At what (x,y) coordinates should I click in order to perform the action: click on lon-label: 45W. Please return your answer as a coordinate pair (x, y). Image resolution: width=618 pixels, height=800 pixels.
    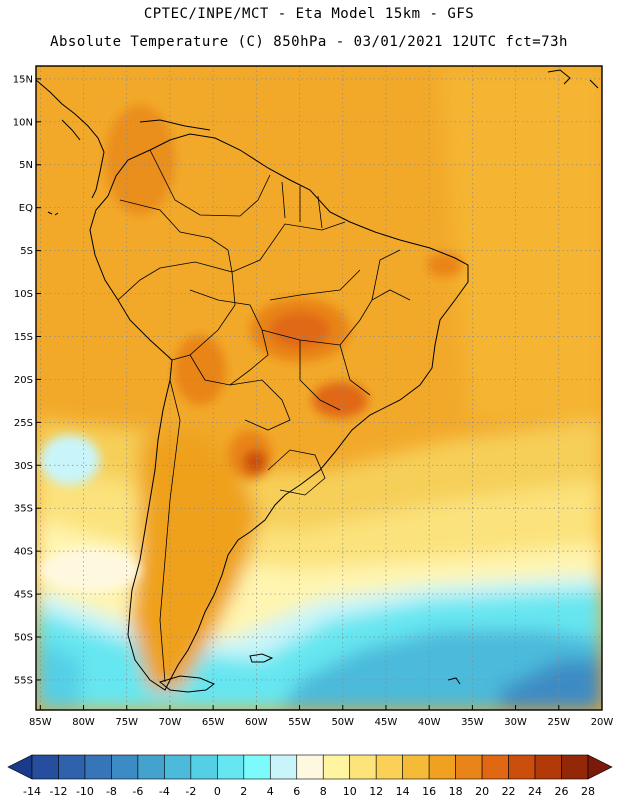
    Looking at the image, I should click on (386, 722).